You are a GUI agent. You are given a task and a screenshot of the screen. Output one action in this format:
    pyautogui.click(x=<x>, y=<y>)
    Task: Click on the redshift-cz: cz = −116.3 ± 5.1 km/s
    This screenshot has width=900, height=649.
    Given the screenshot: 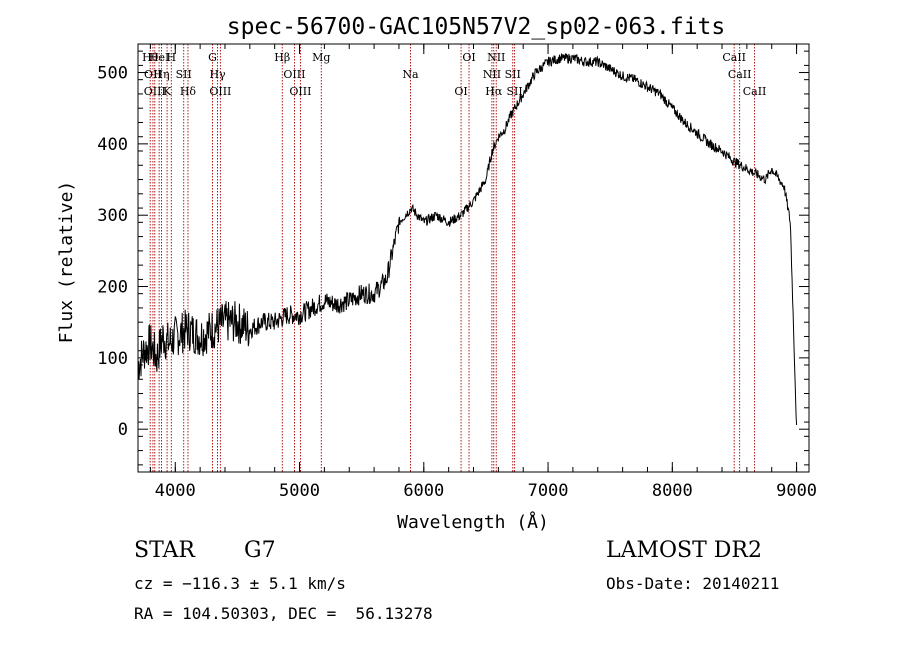 What is the action you would take?
    pyautogui.click(x=240, y=583)
    